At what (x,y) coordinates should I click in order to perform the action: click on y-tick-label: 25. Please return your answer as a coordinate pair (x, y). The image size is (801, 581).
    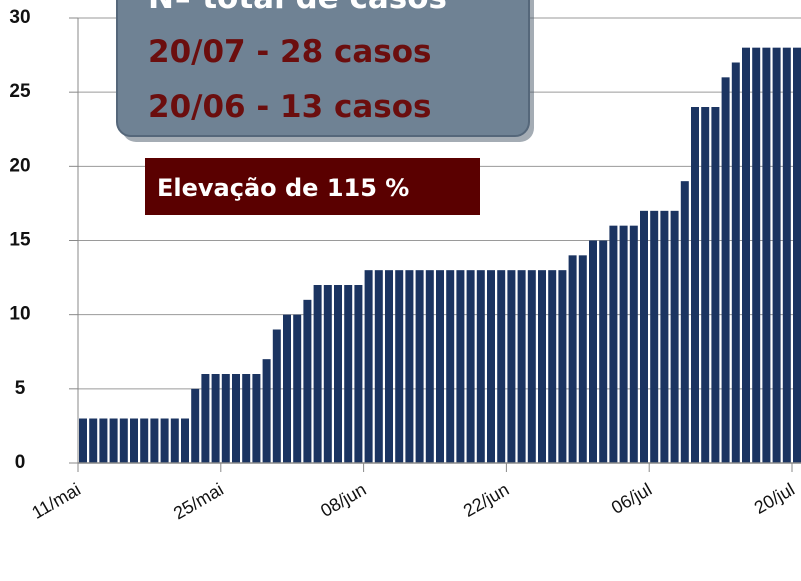
    Looking at the image, I should click on (20, 91).